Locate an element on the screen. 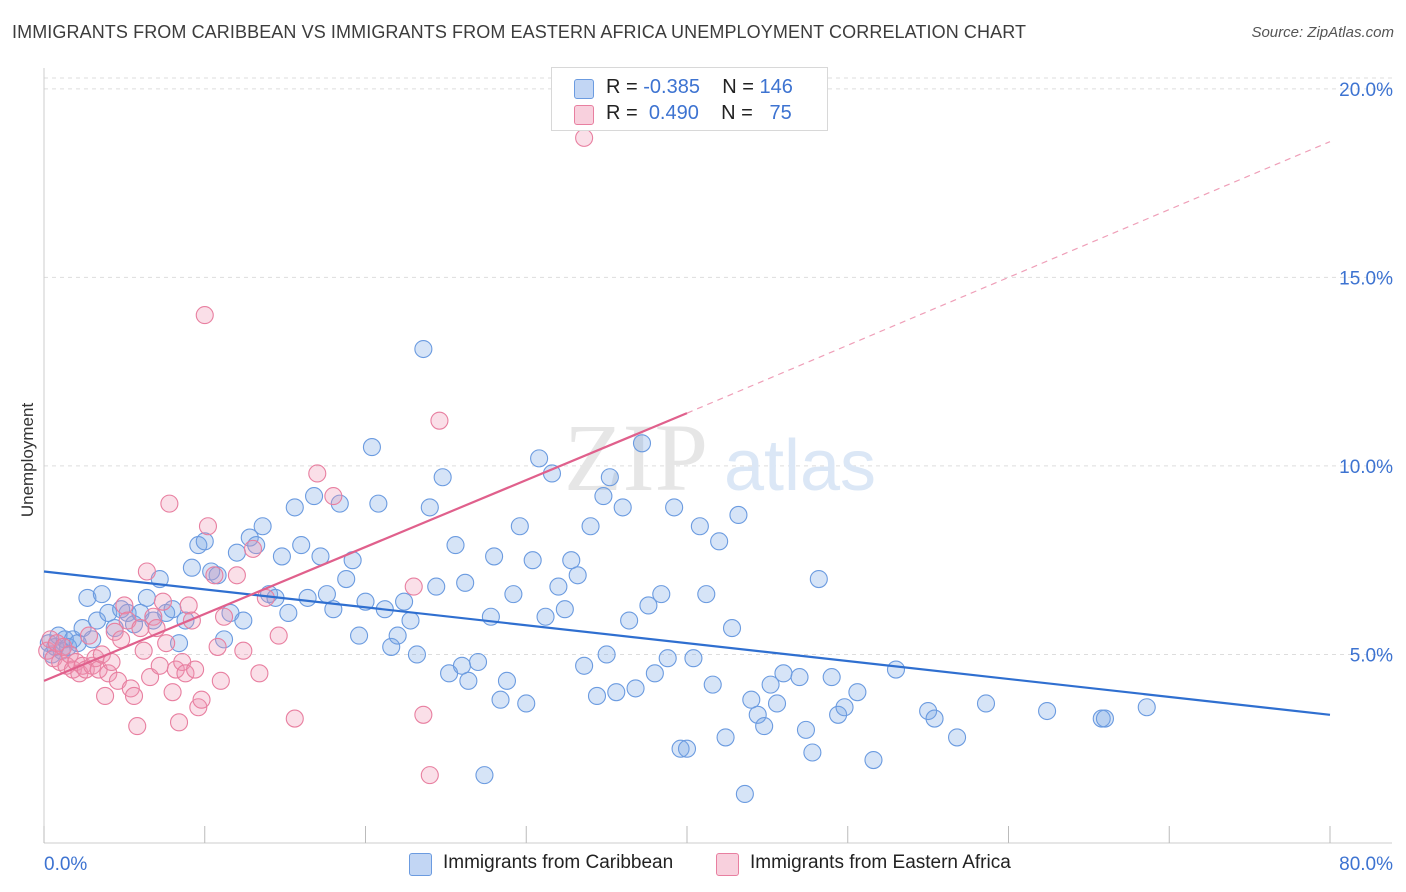 This screenshot has width=1406, height=892. n-label: N = is located at coordinates (738, 87).